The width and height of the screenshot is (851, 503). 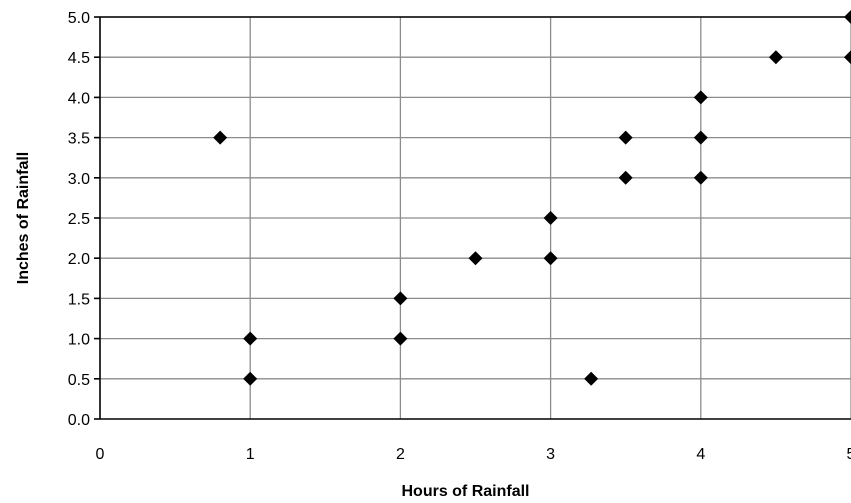 I want to click on y-tick-label: 3.5, so click(x=79, y=139).